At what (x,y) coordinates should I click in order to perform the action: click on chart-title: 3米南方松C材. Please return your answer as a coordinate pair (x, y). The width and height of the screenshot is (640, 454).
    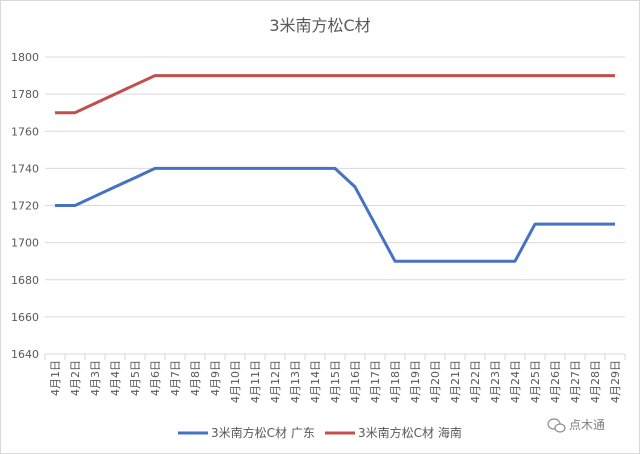
    Looking at the image, I should click on (319, 25).